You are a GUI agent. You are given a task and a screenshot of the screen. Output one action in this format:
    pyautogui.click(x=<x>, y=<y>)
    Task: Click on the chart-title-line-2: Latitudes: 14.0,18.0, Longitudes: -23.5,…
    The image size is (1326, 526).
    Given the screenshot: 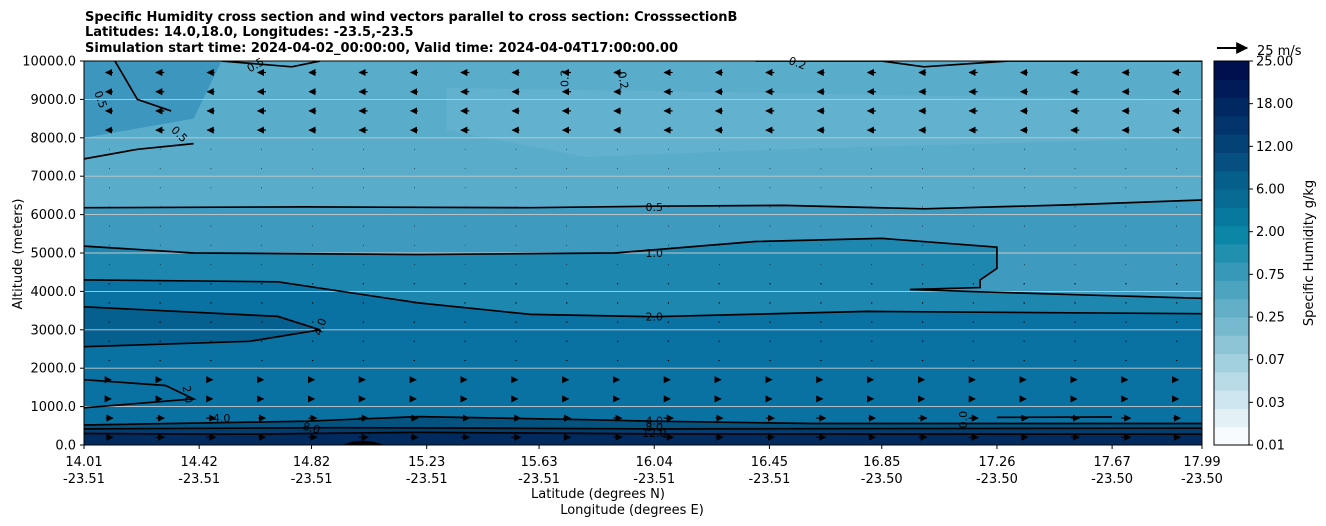 What is the action you would take?
    pyautogui.click(x=249, y=32)
    